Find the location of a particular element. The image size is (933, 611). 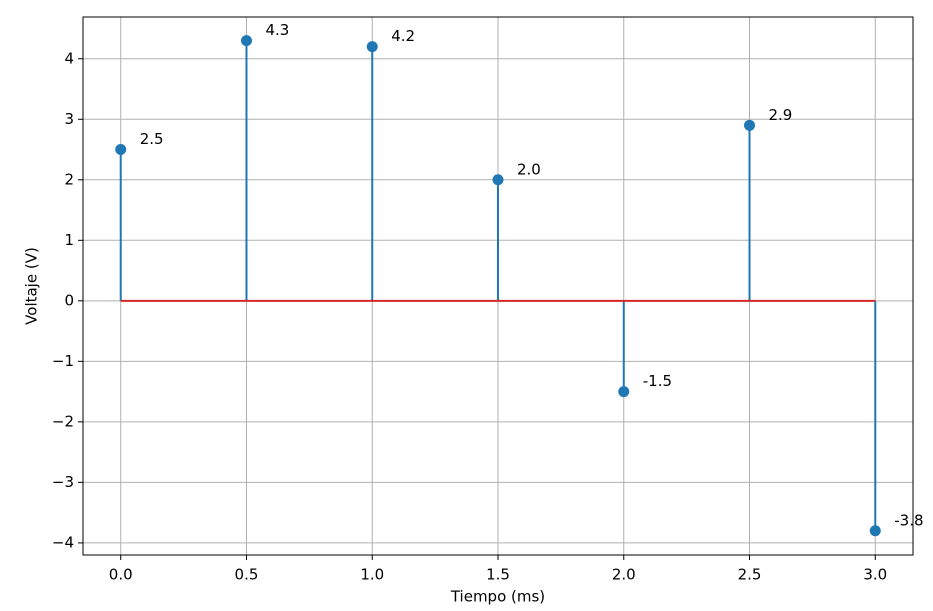

value-label: 2.5 is located at coordinates (152, 139).